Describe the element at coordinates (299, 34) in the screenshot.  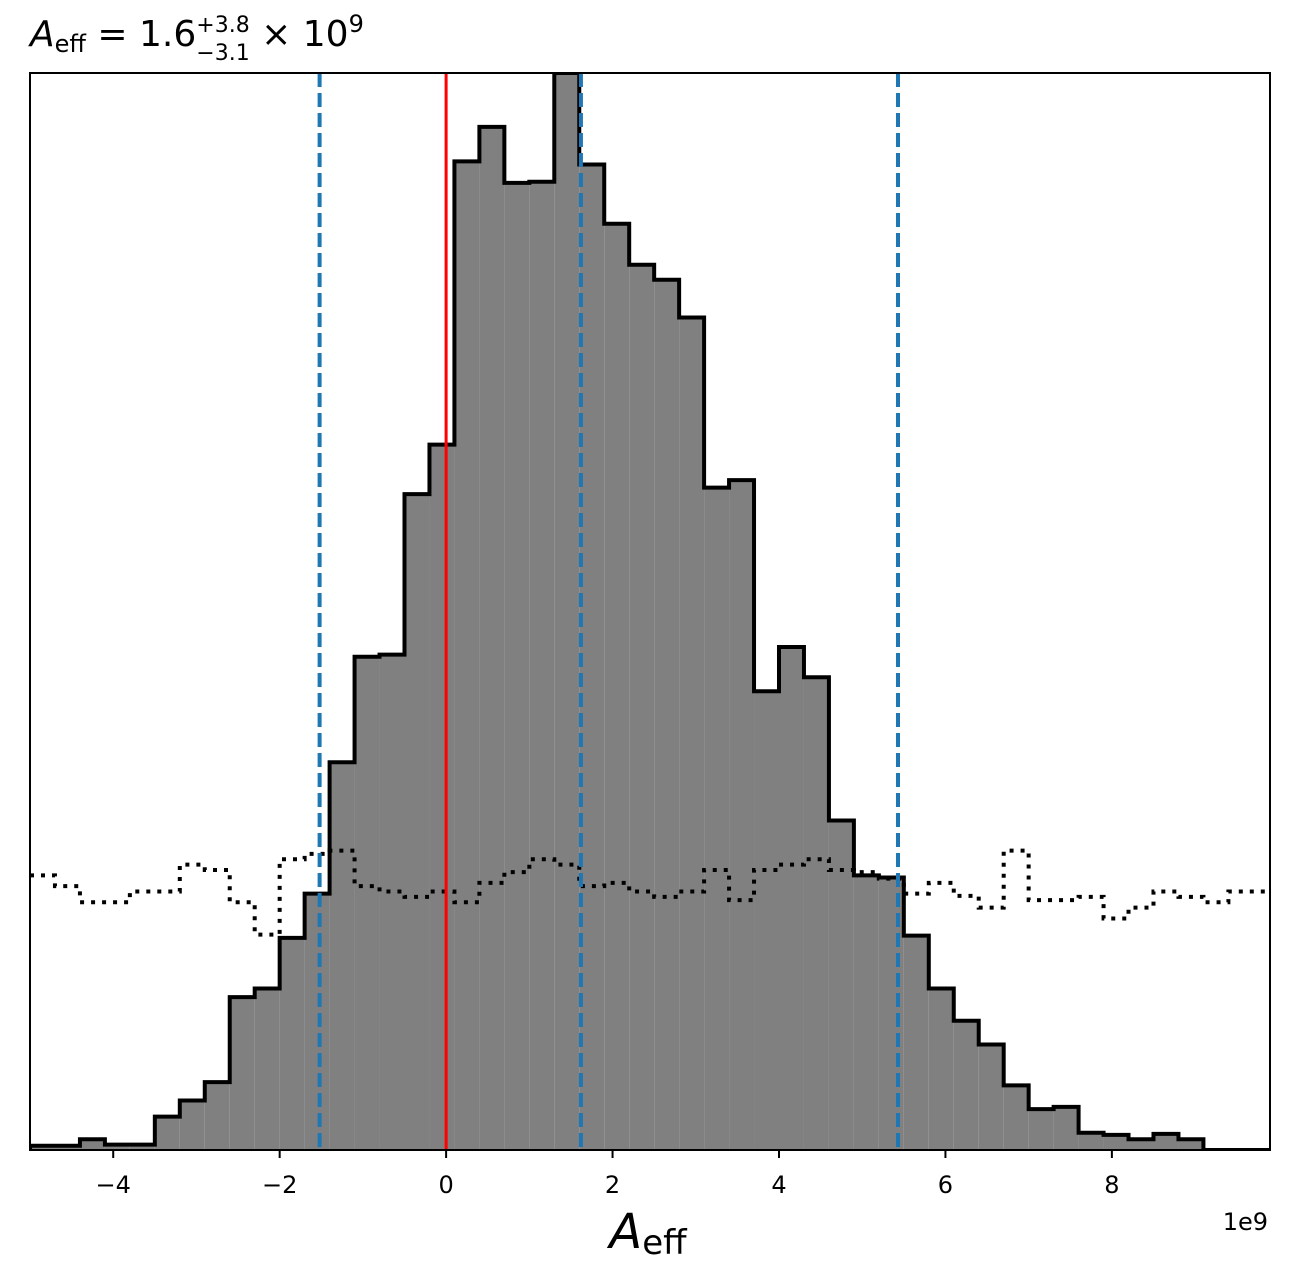
I see `title-times: × 10` at that location.